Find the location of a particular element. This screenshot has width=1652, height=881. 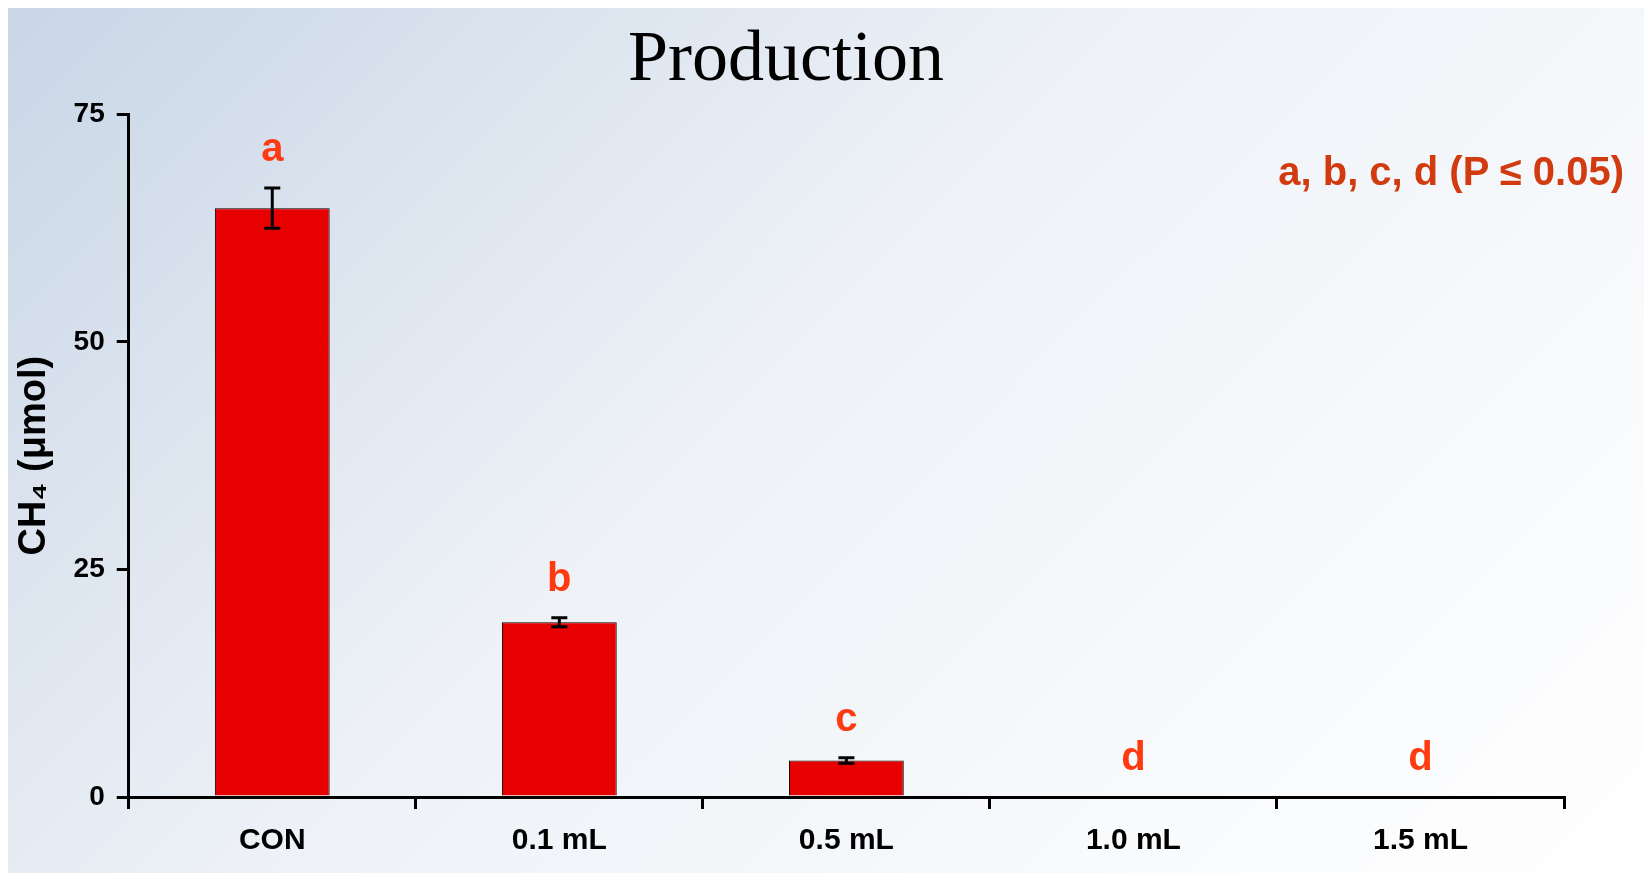

annotation: b is located at coordinates (559, 576).